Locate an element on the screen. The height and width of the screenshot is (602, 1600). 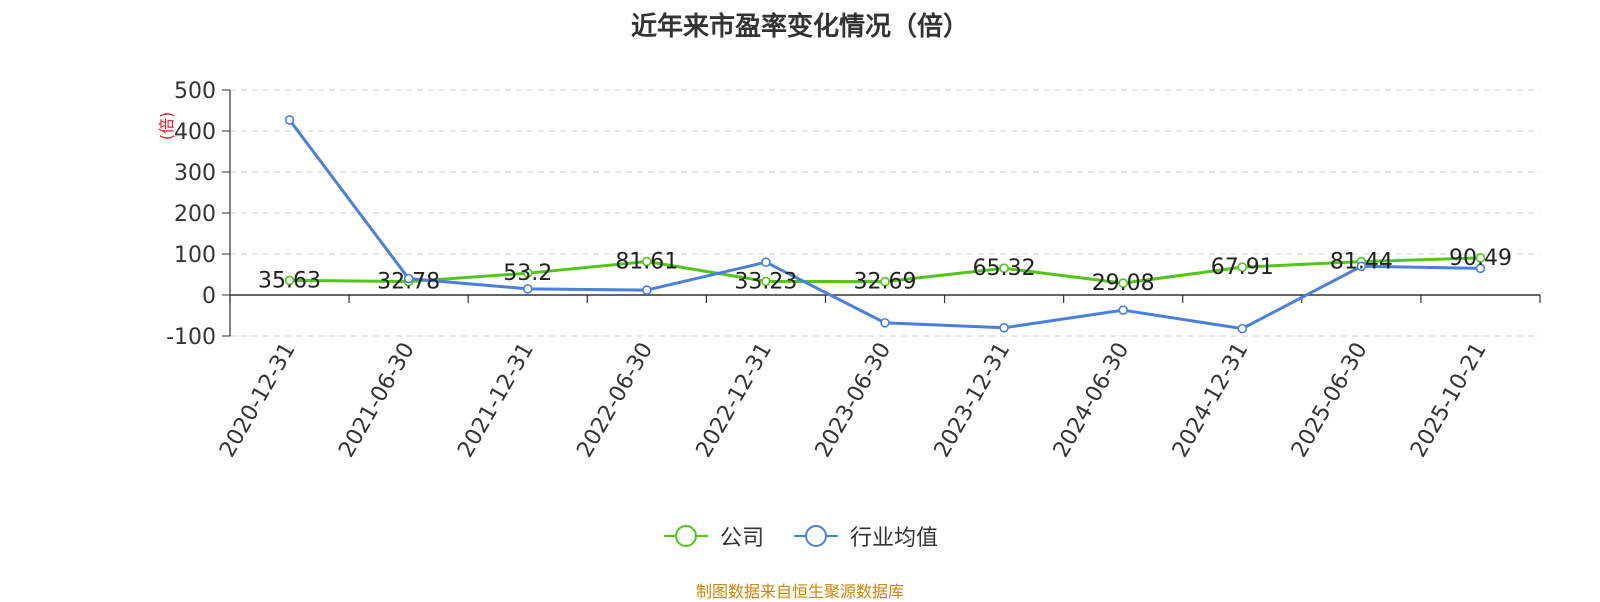
y-tick-label: 200 is located at coordinates (195, 214).